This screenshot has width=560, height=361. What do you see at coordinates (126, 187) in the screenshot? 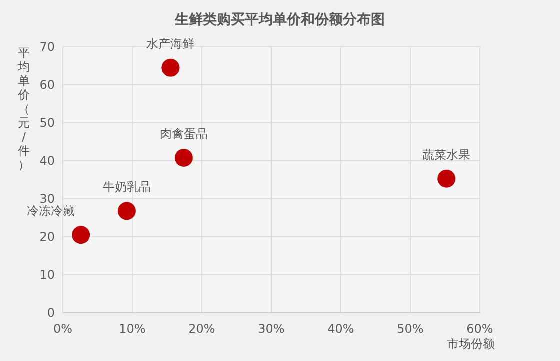
I see `annotation: 牛奶乳品` at bounding box center [126, 187].